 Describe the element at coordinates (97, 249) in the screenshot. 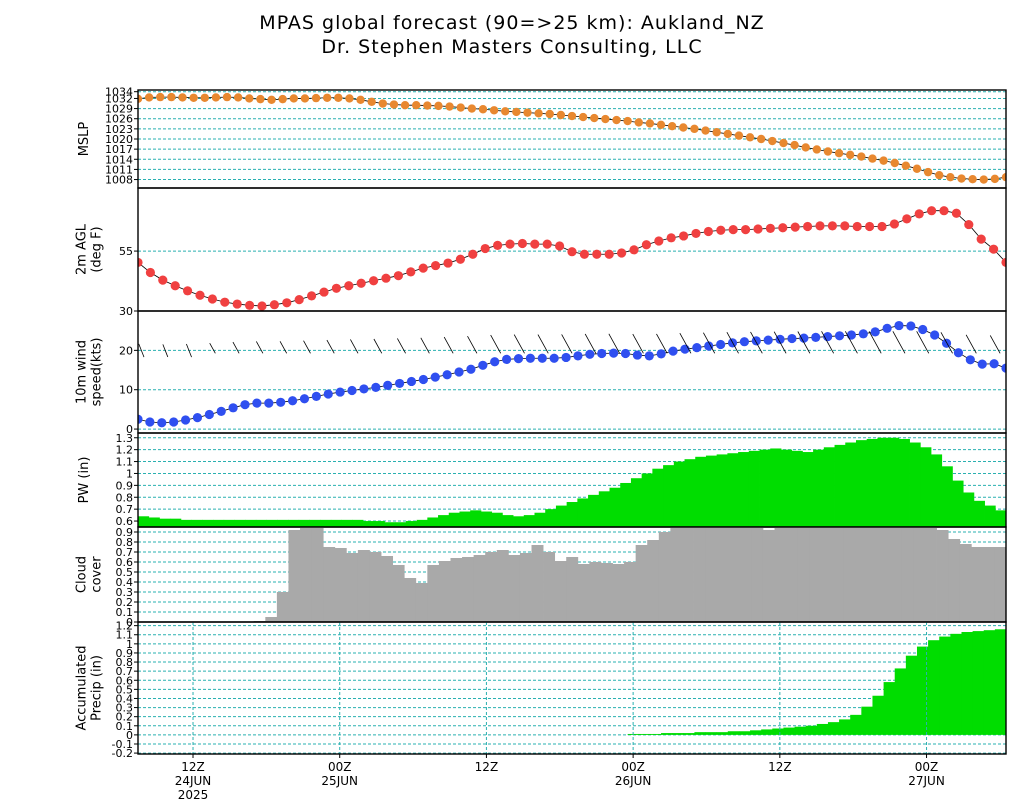

I see `temp-ylabel: (deg F)` at that location.